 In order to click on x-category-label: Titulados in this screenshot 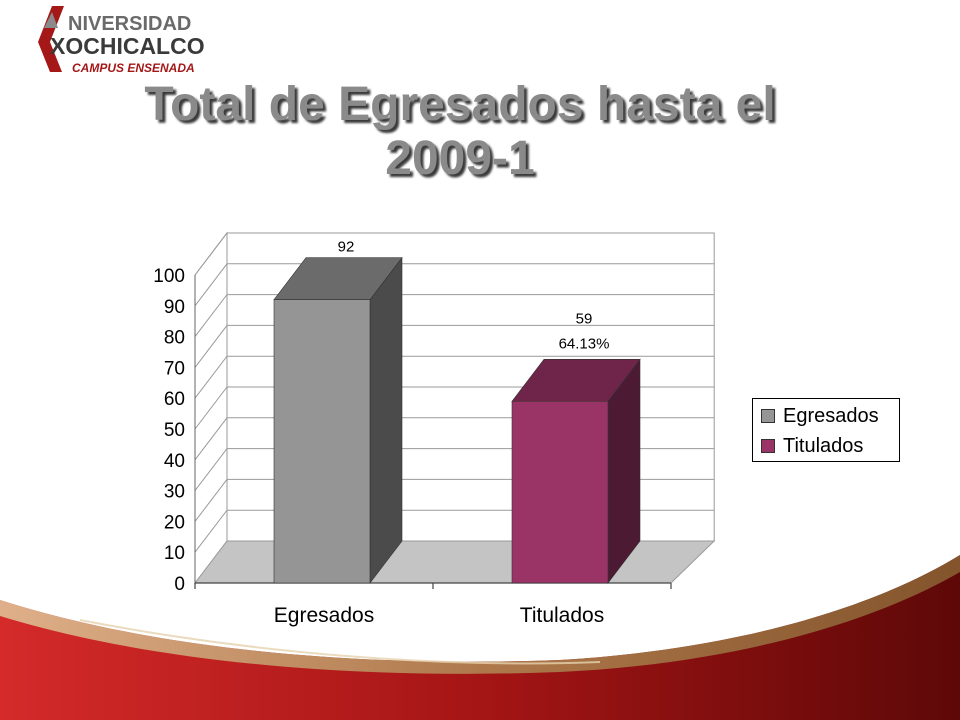, I will do `click(562, 615)`.